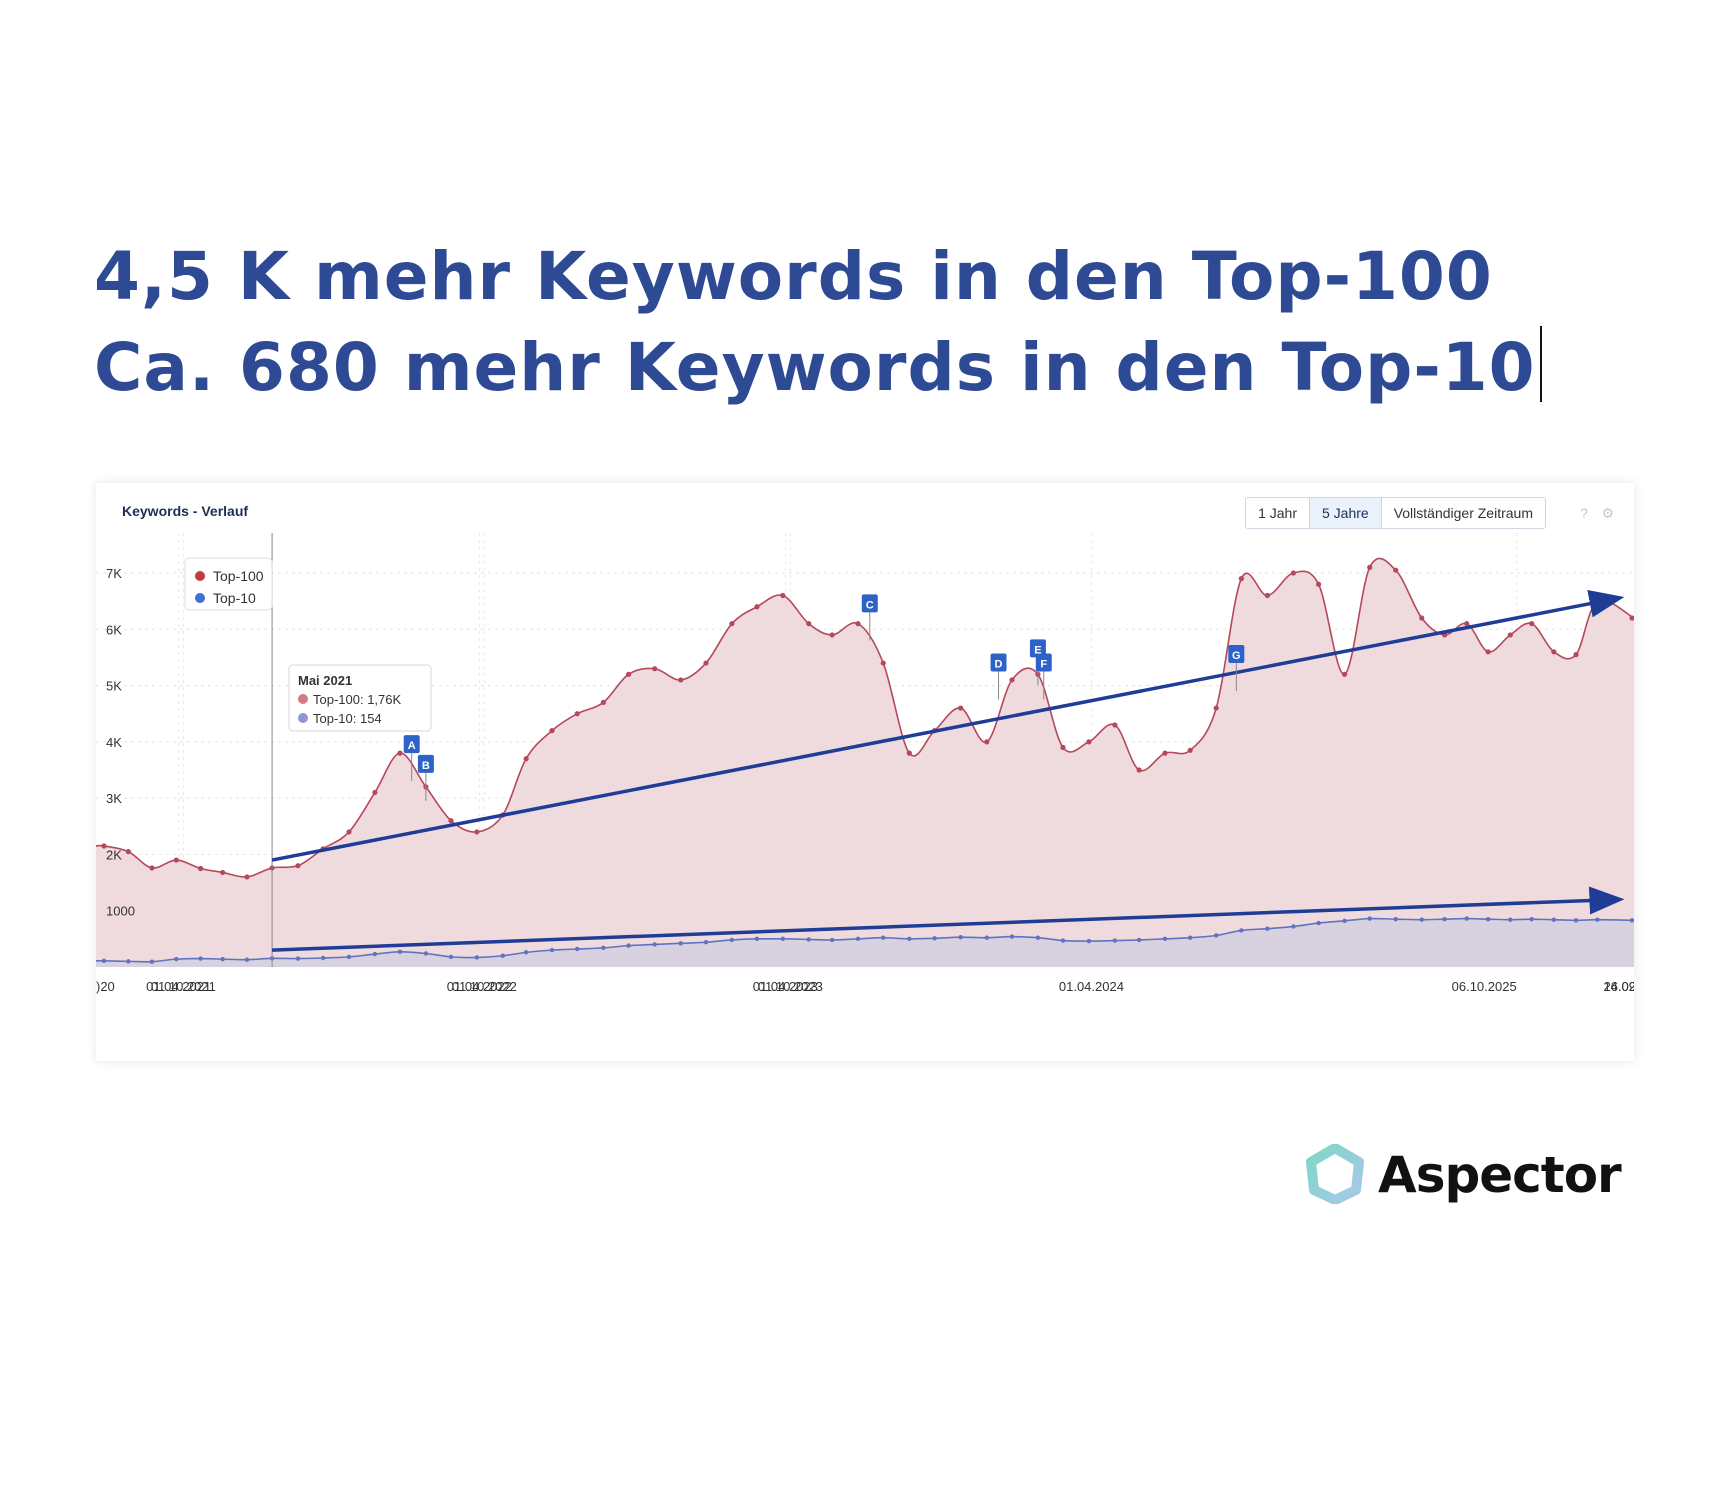 Image resolution: width=1734 pixels, height=1504 pixels. What do you see at coordinates (998, 676) in the screenshot?
I see `event-flag-D: D` at bounding box center [998, 676].